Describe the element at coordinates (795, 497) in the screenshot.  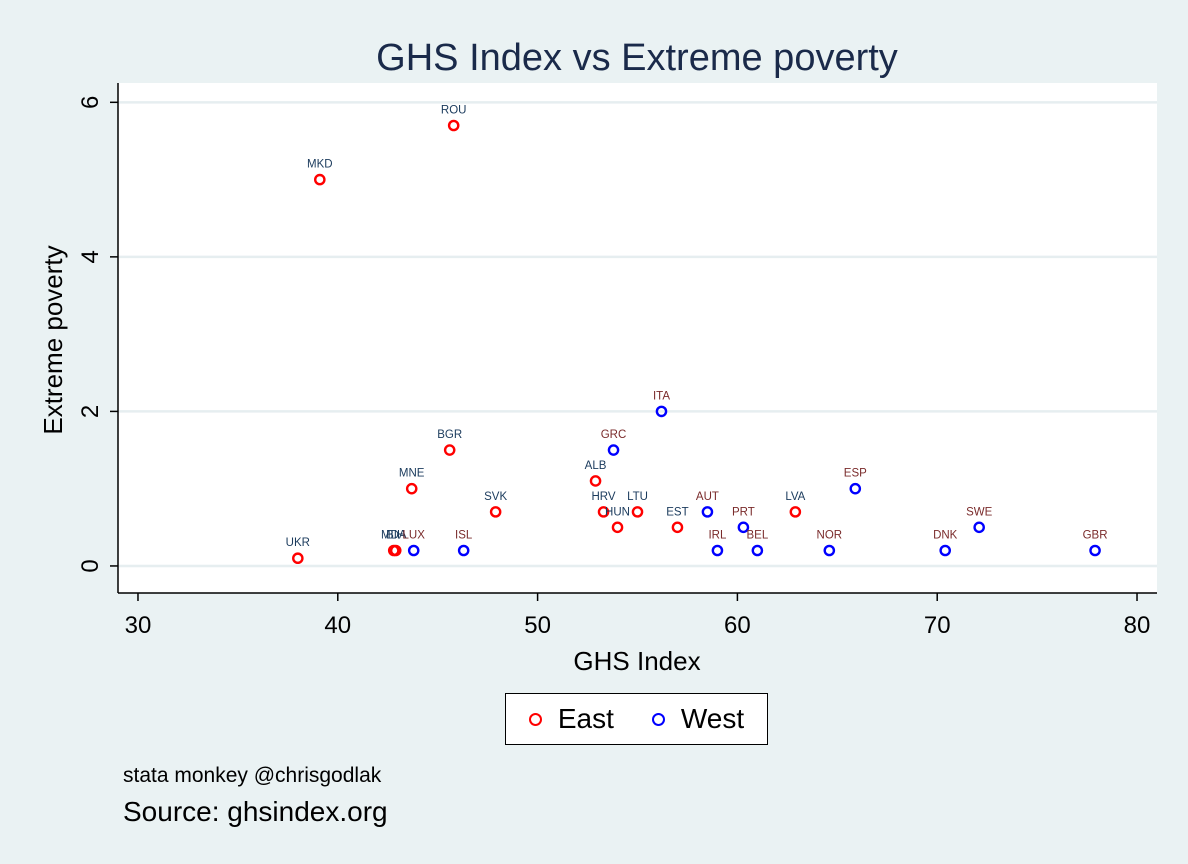
I see `point-label-lva: LVA` at that location.